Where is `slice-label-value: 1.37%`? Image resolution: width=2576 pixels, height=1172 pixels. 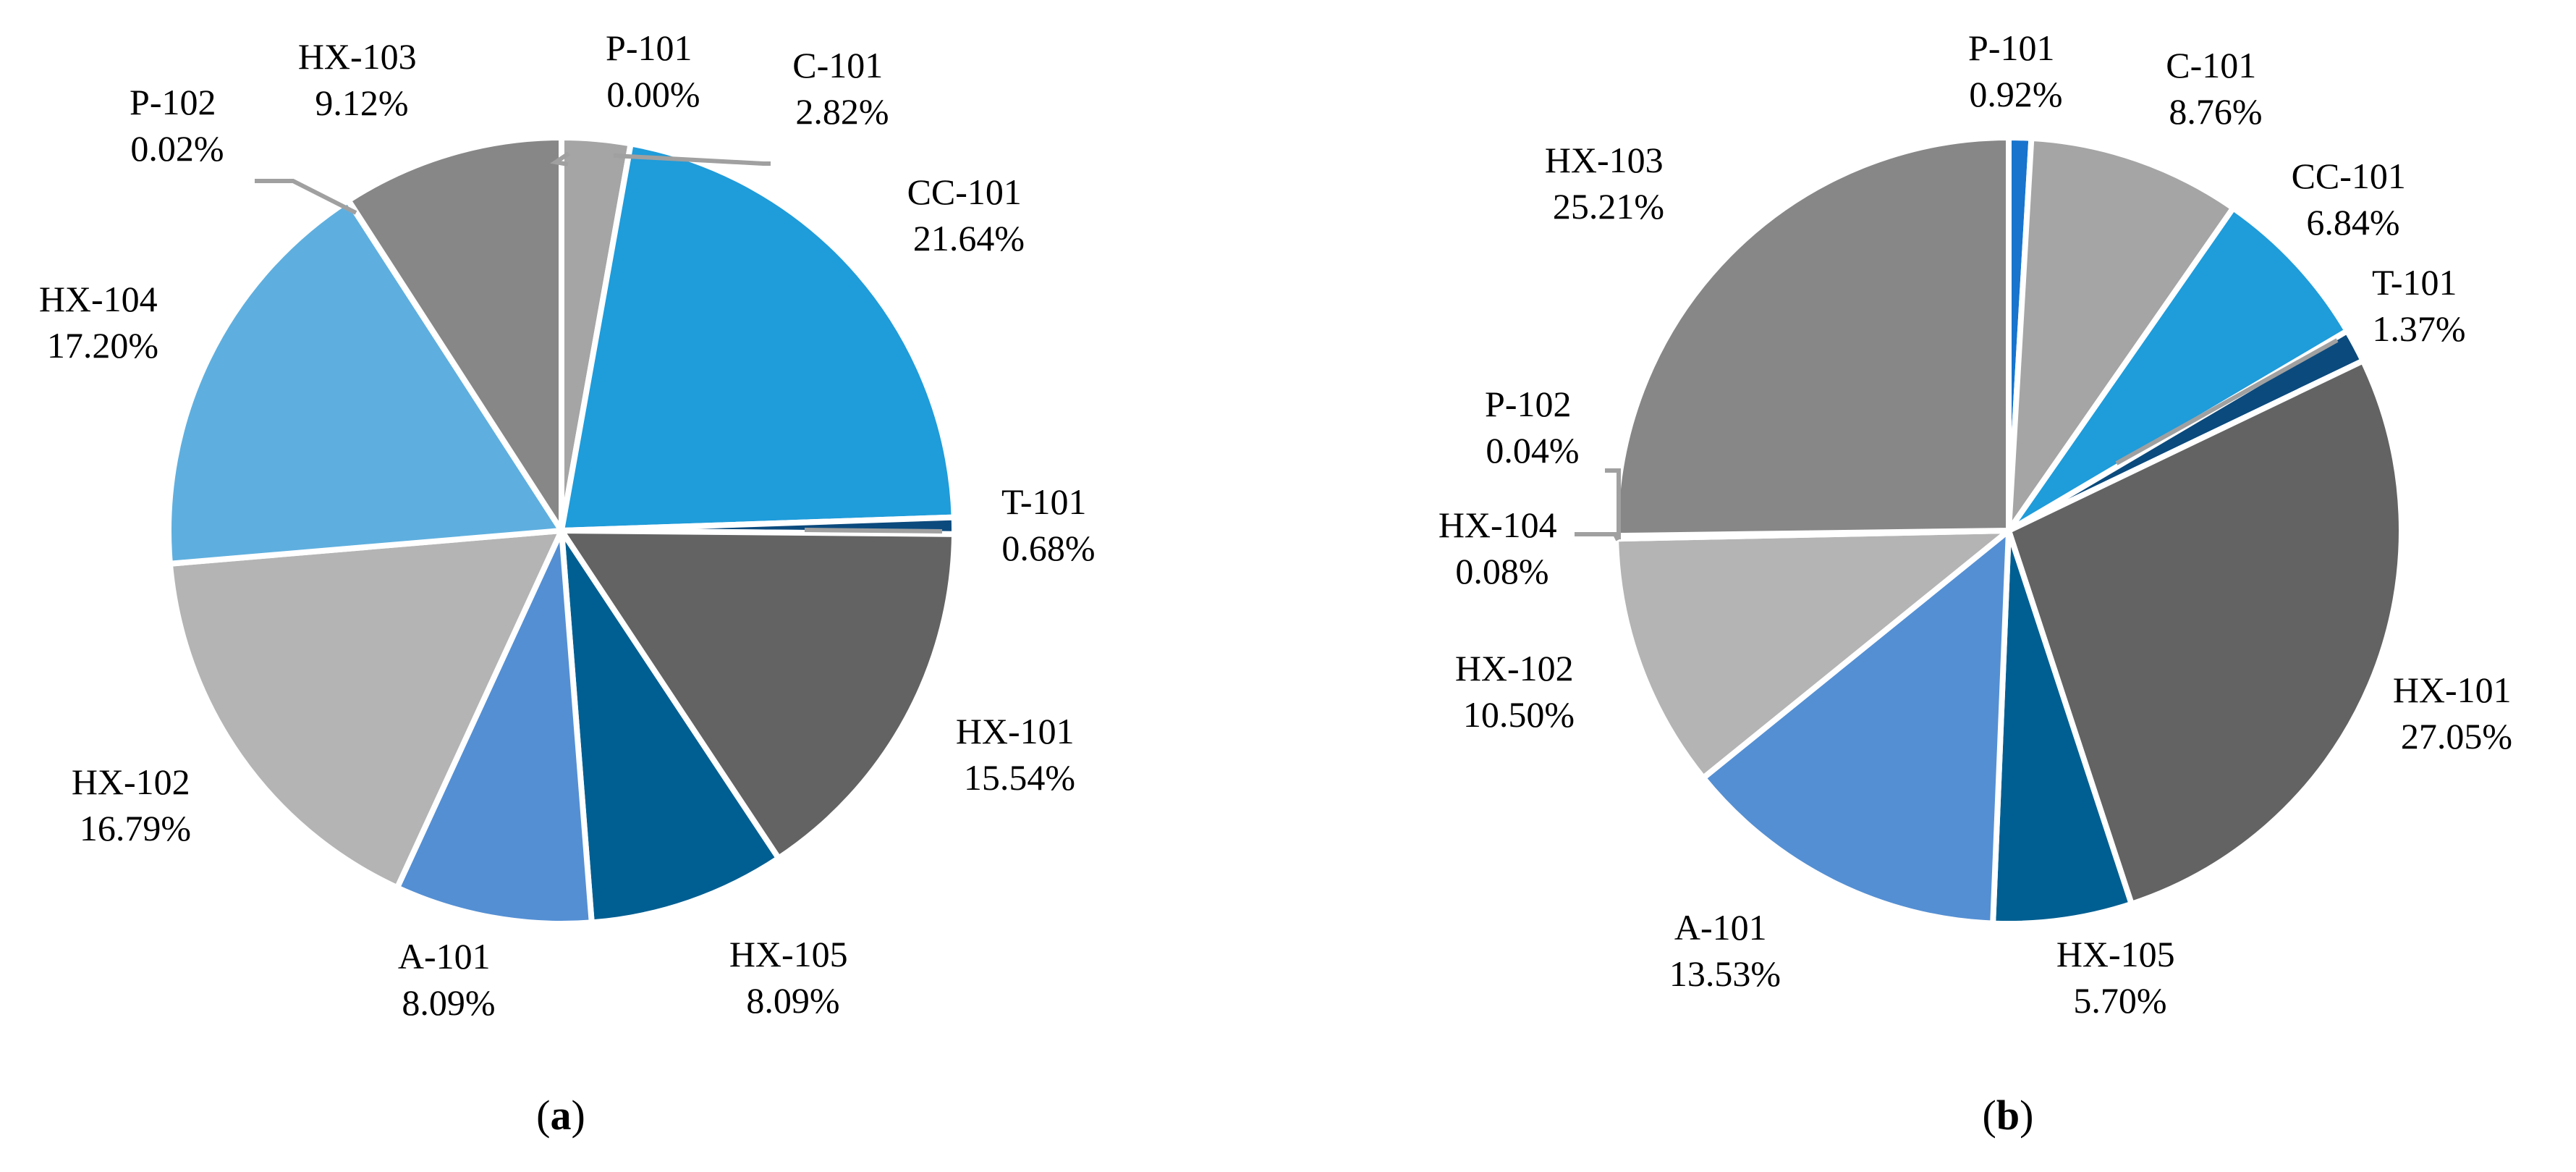
slice-label-value: 1.37% is located at coordinates (2418, 328).